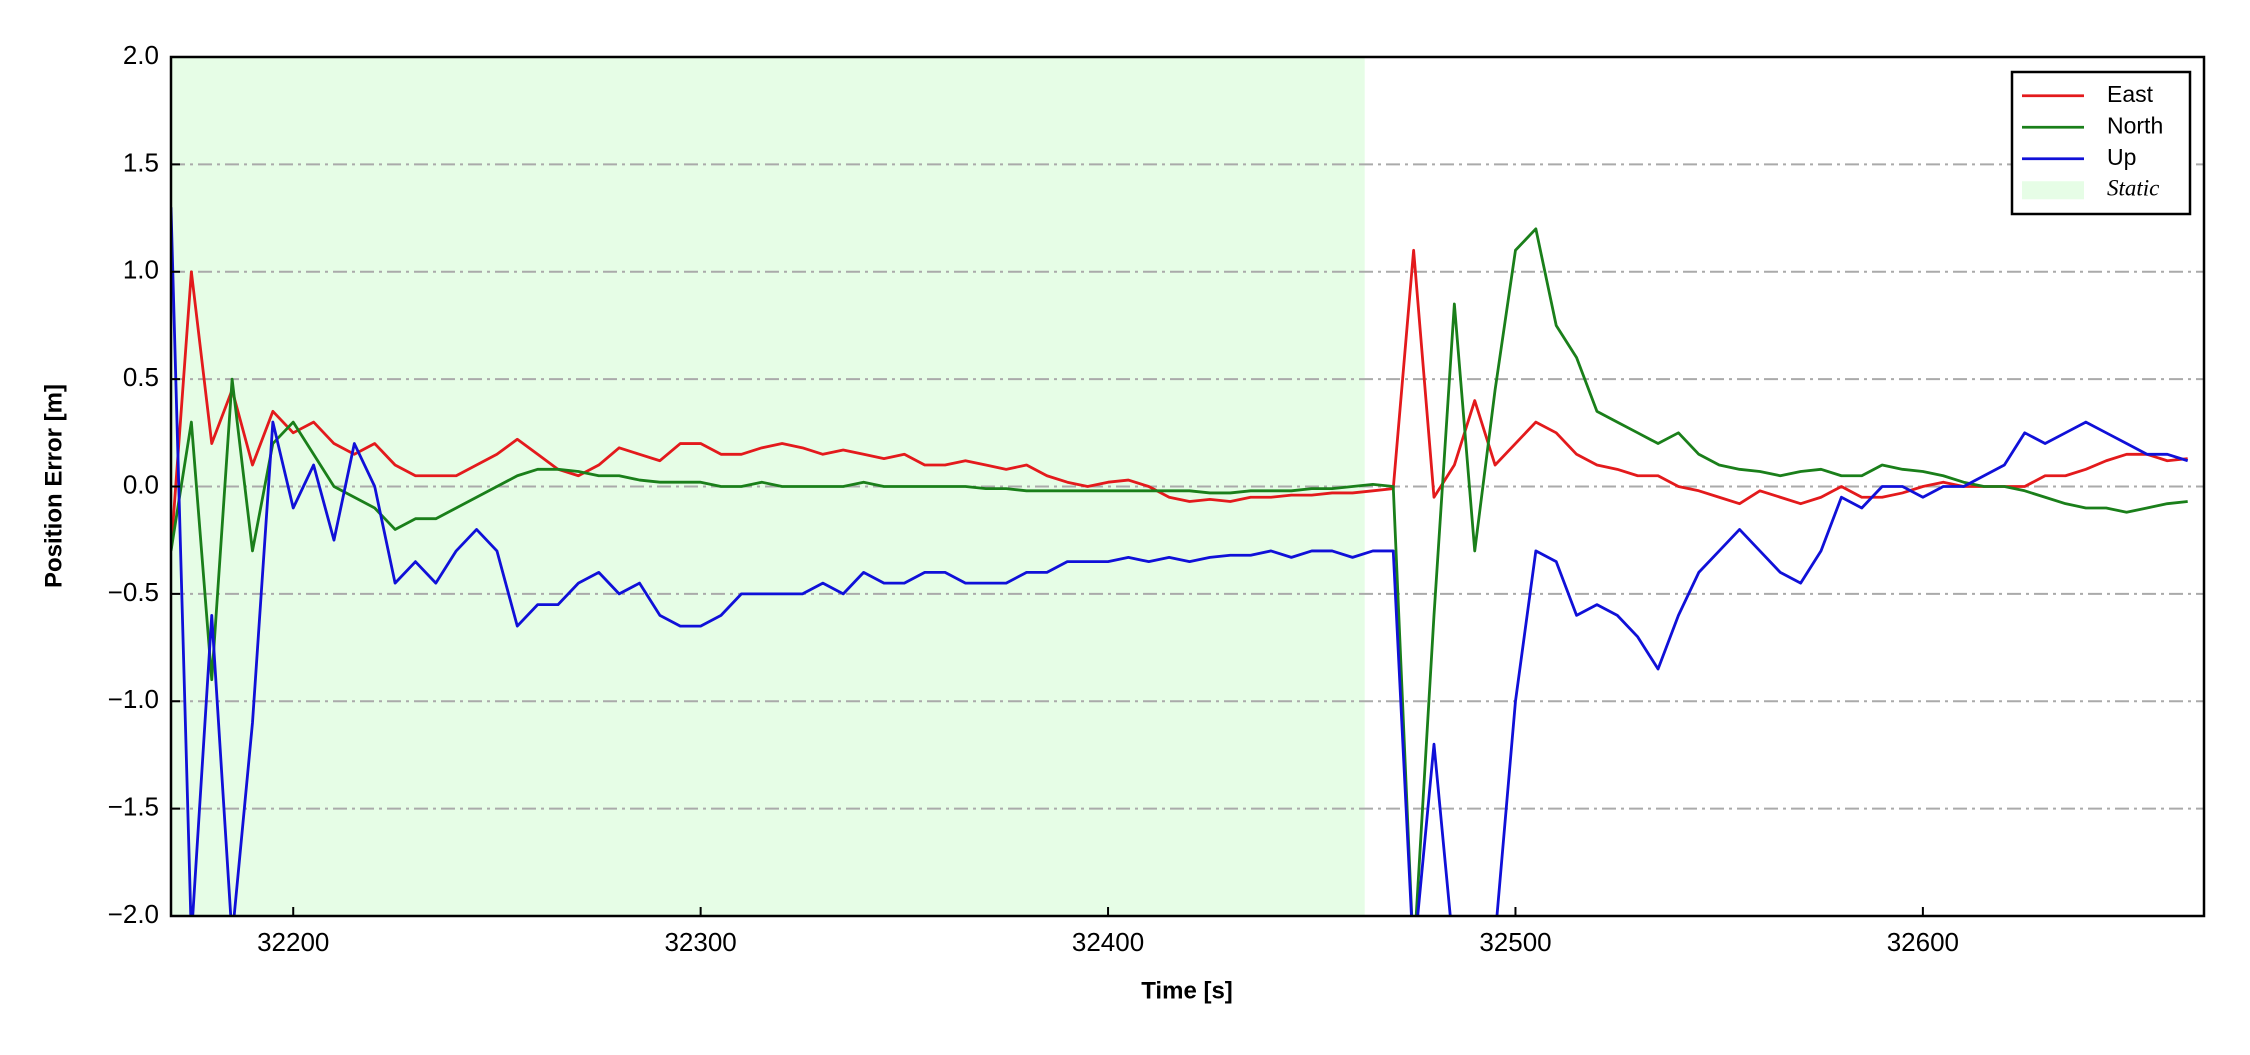 The image size is (2250, 1055). I want to click on x-axis-title: Time [s], so click(1187, 990).